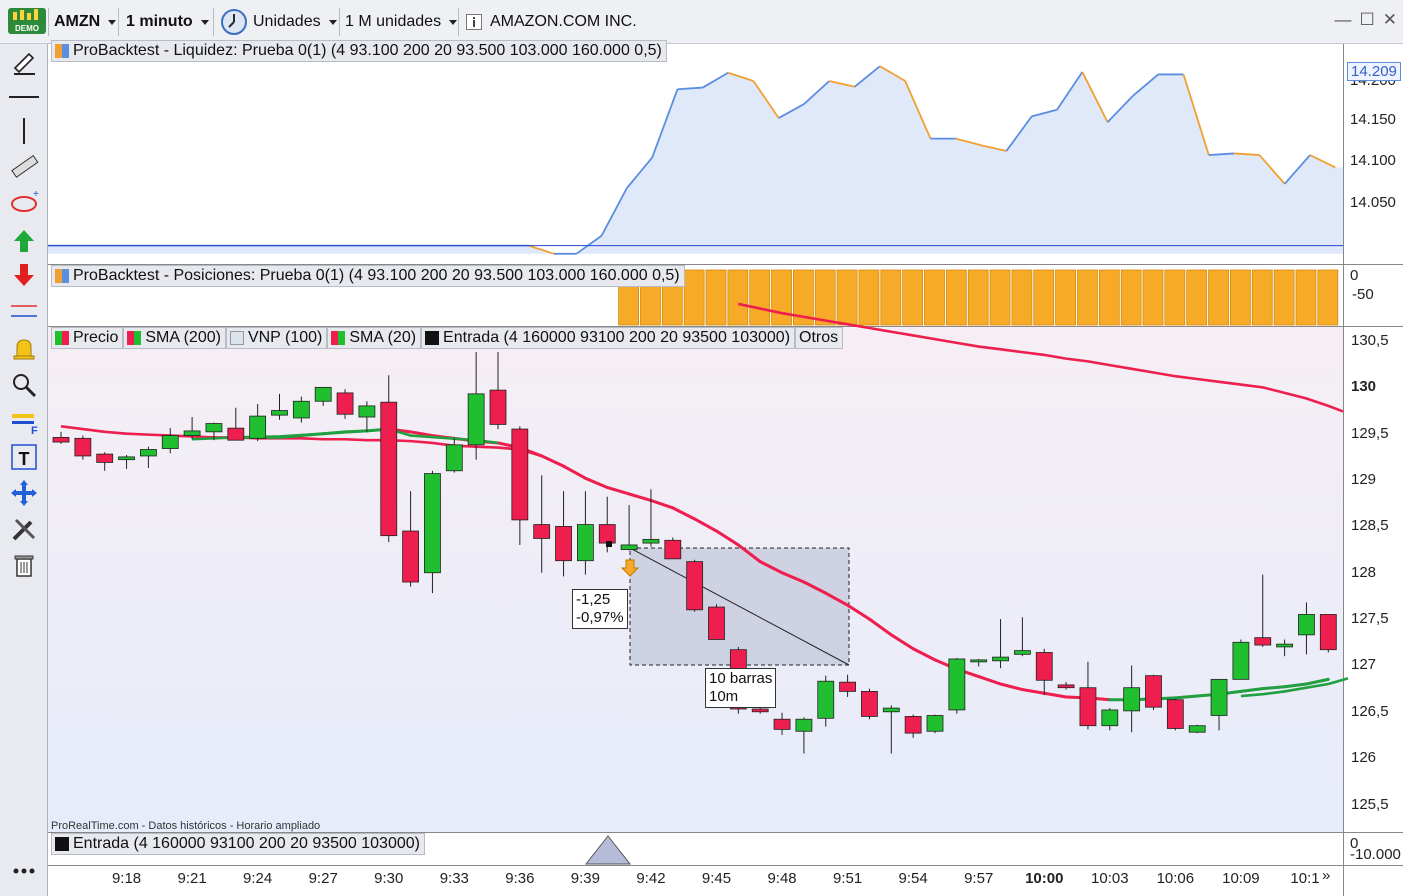 The image size is (1403, 896). What do you see at coordinates (77, 21) in the screenshot?
I see `symbol-label: AMZN` at bounding box center [77, 21].